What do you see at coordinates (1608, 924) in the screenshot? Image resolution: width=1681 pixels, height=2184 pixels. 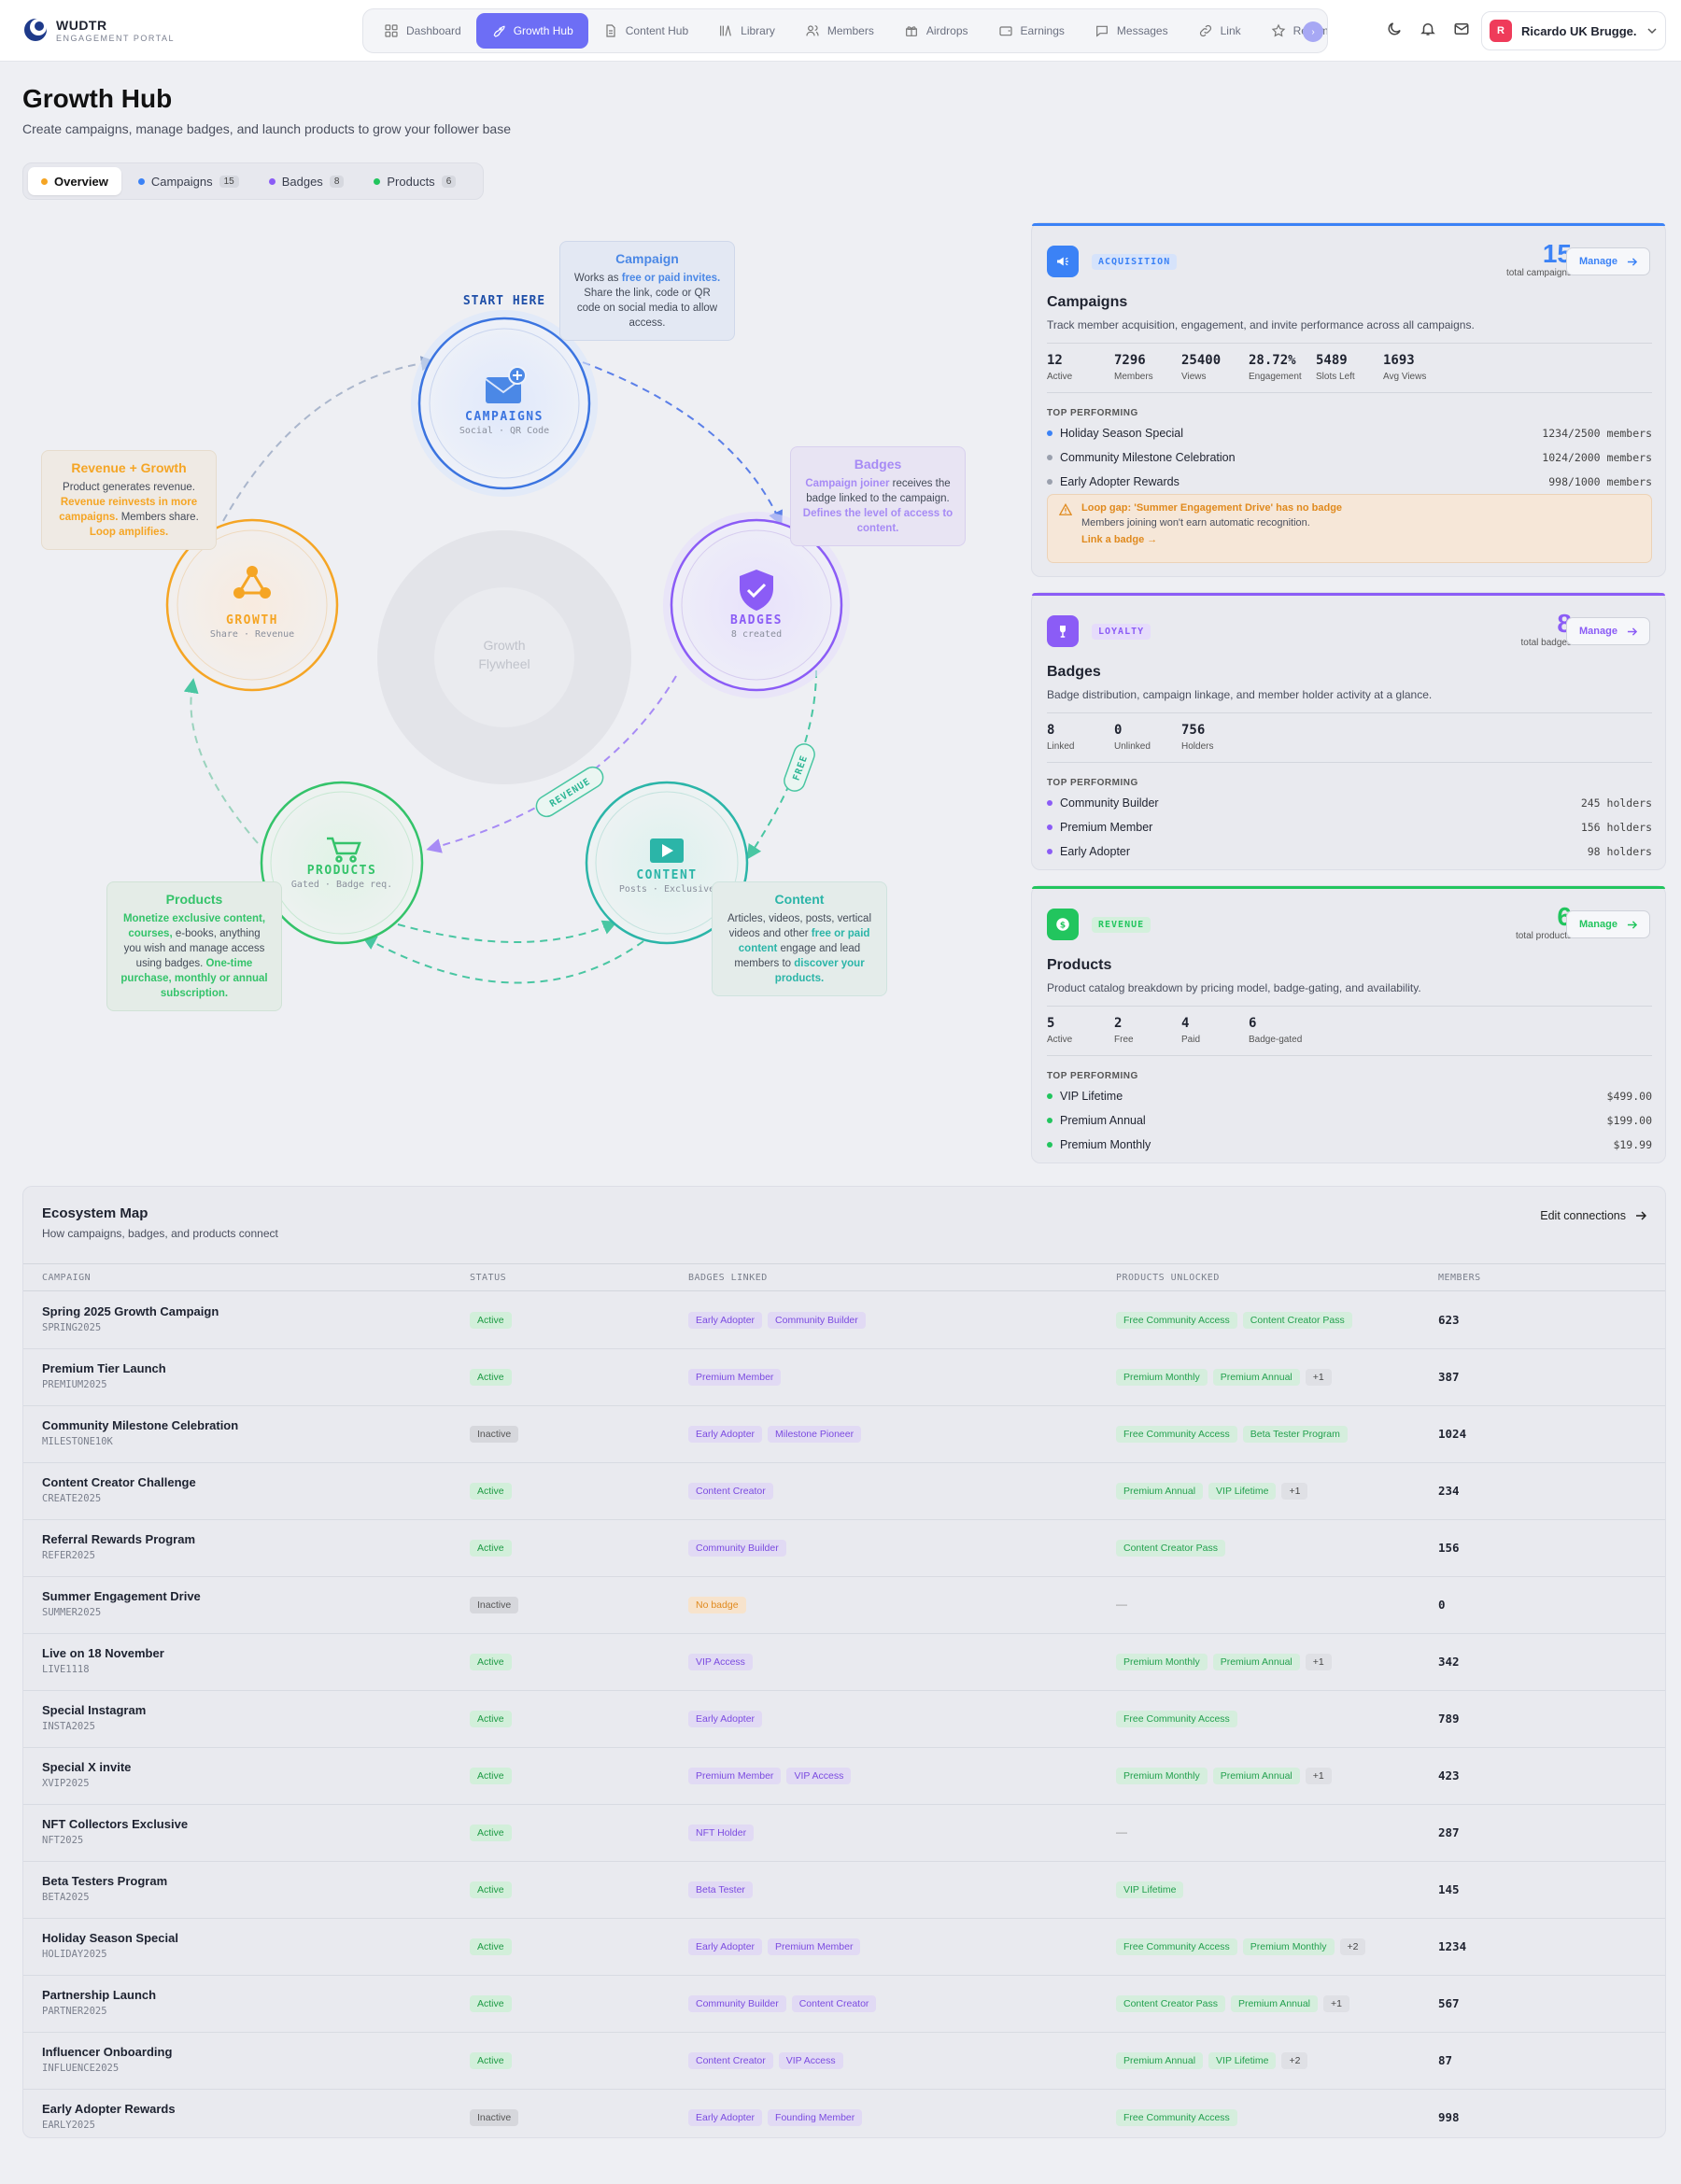 I see `products-manage-button: Manage` at bounding box center [1608, 924].